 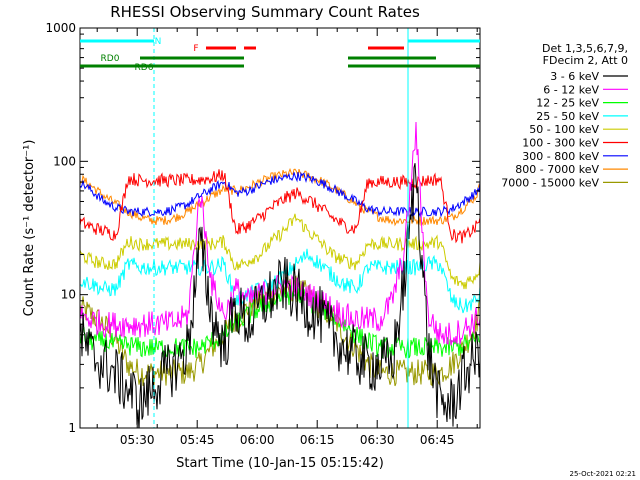 I want to click on status-bar-label: N, so click(x=158, y=42).